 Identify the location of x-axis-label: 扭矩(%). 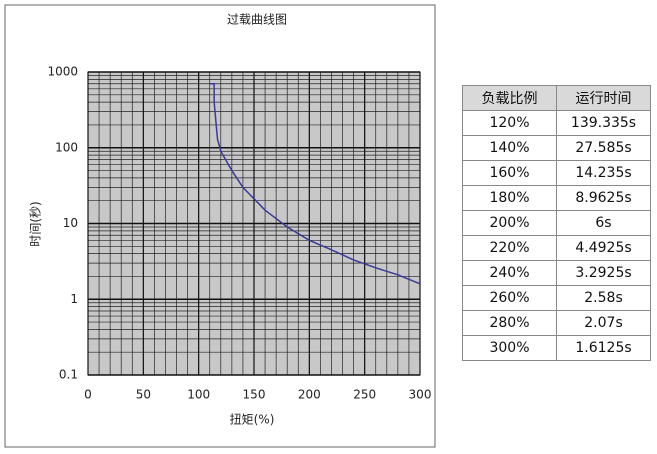
(252, 420).